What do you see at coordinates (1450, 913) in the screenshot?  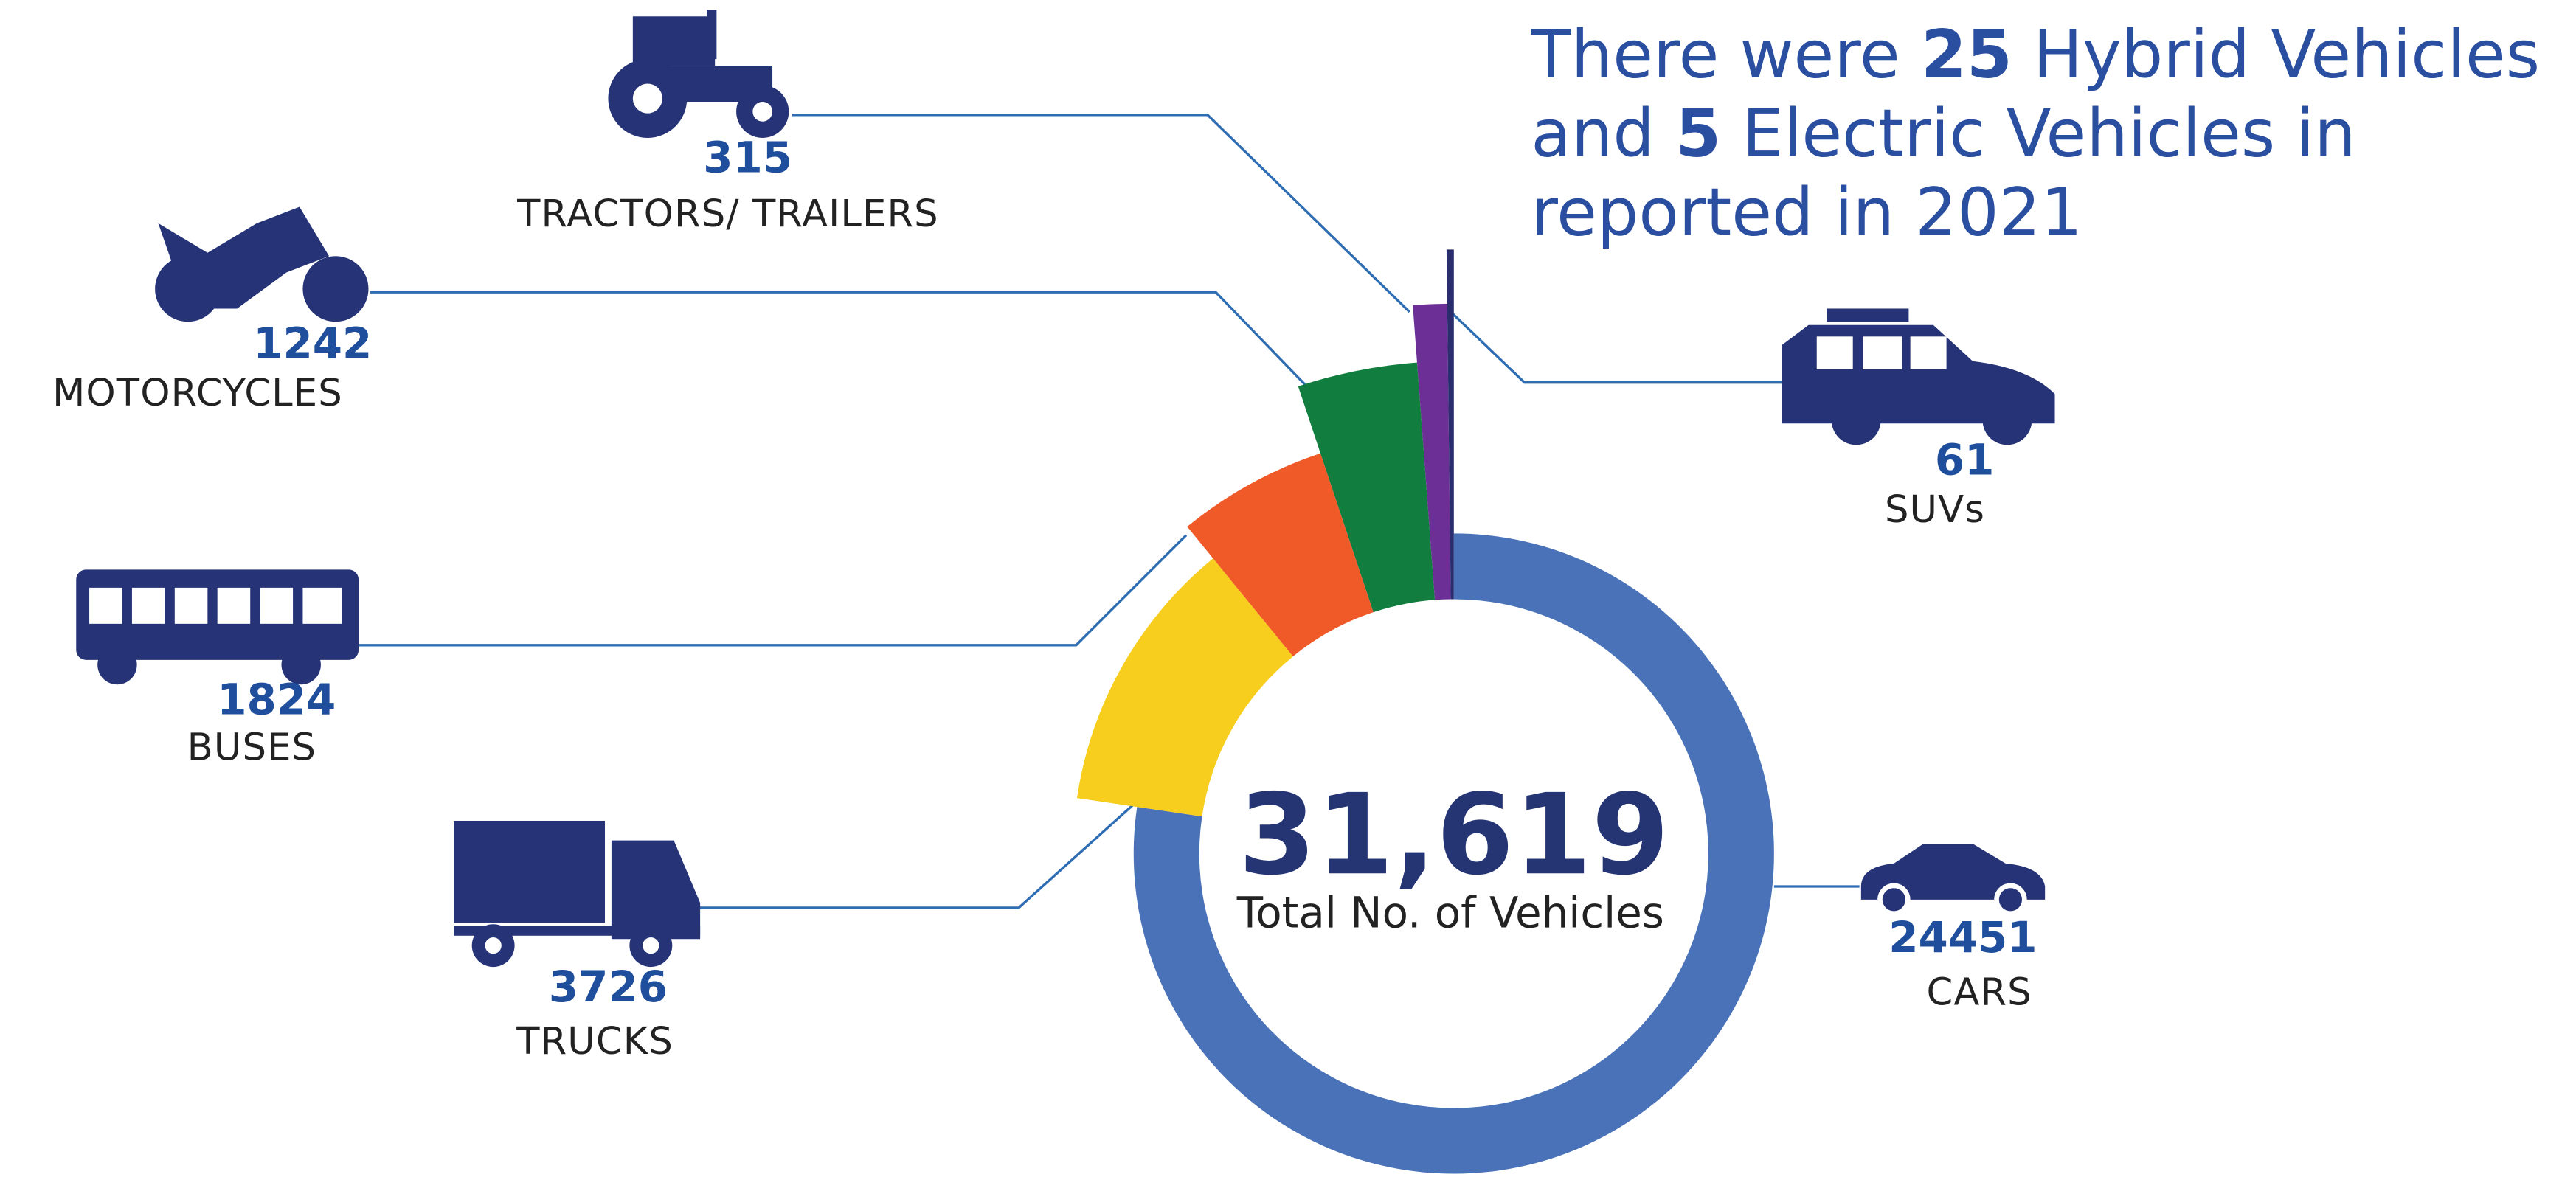 I see `total-caption: Total No. of Vehicles` at bounding box center [1450, 913].